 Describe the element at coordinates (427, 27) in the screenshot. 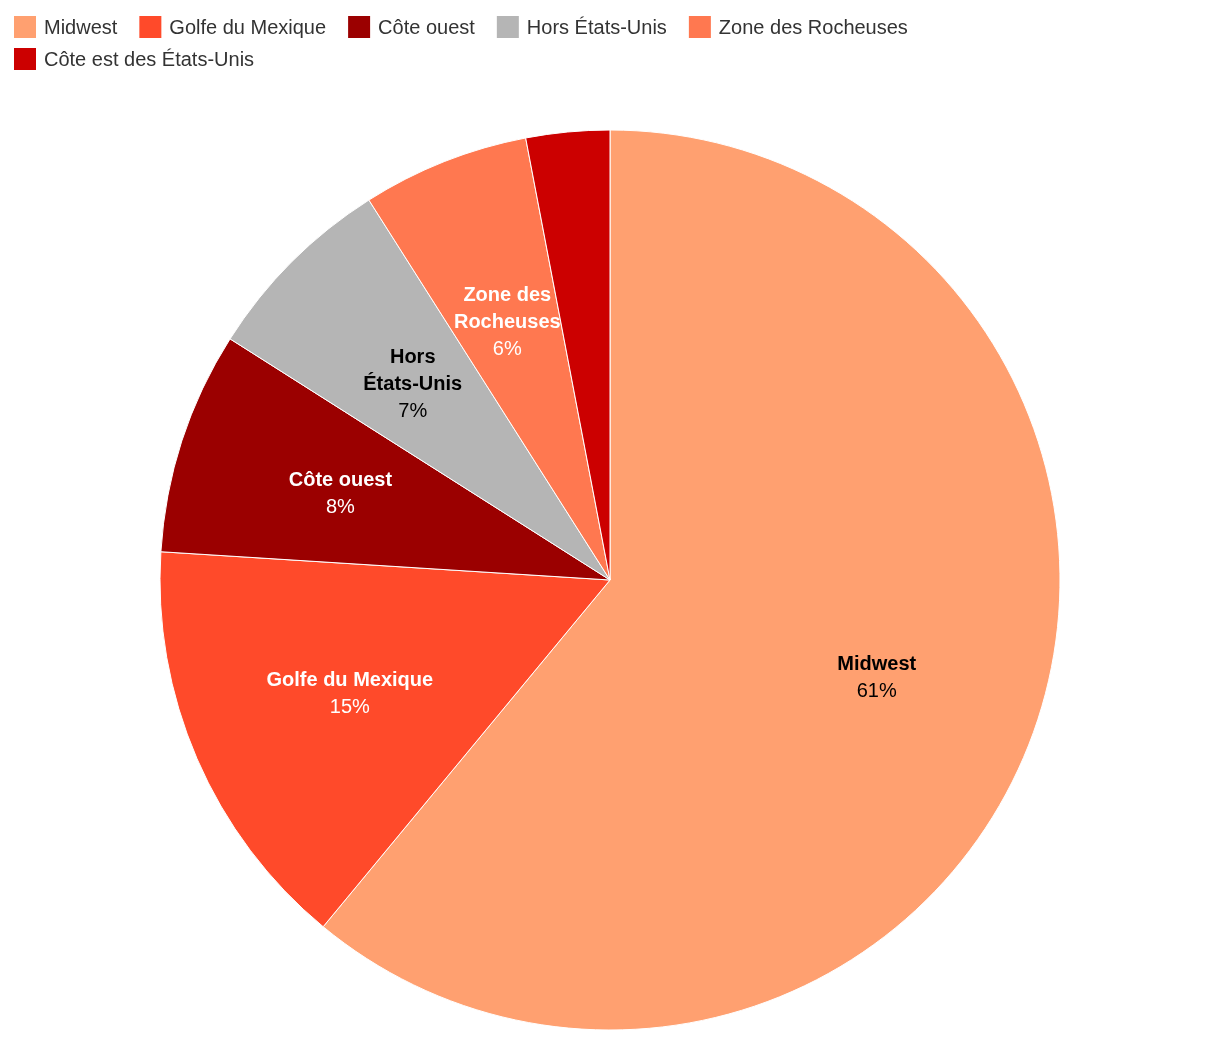

I see `legend-label: Côte ouest` at that location.